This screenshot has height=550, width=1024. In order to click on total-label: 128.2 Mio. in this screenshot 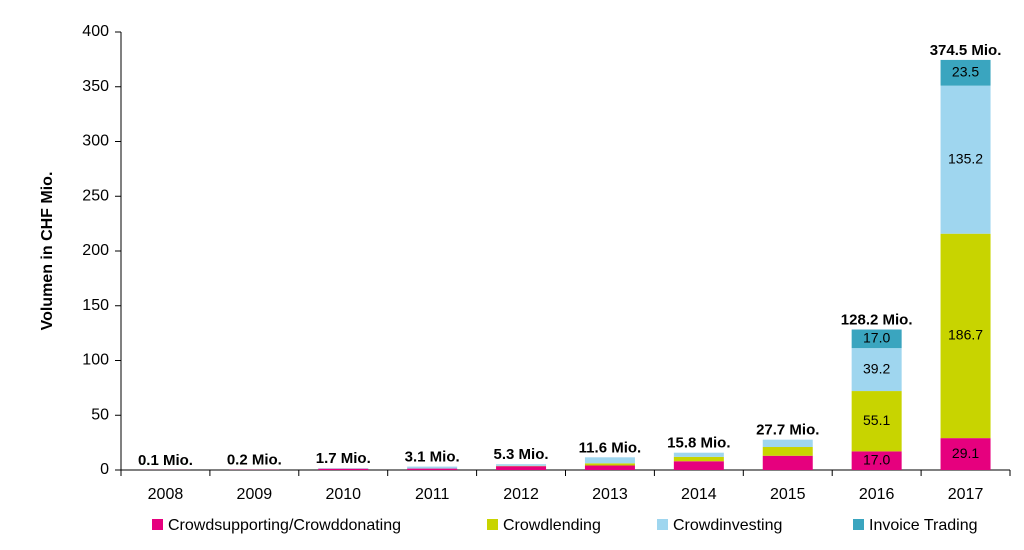, I will do `click(877, 320)`.